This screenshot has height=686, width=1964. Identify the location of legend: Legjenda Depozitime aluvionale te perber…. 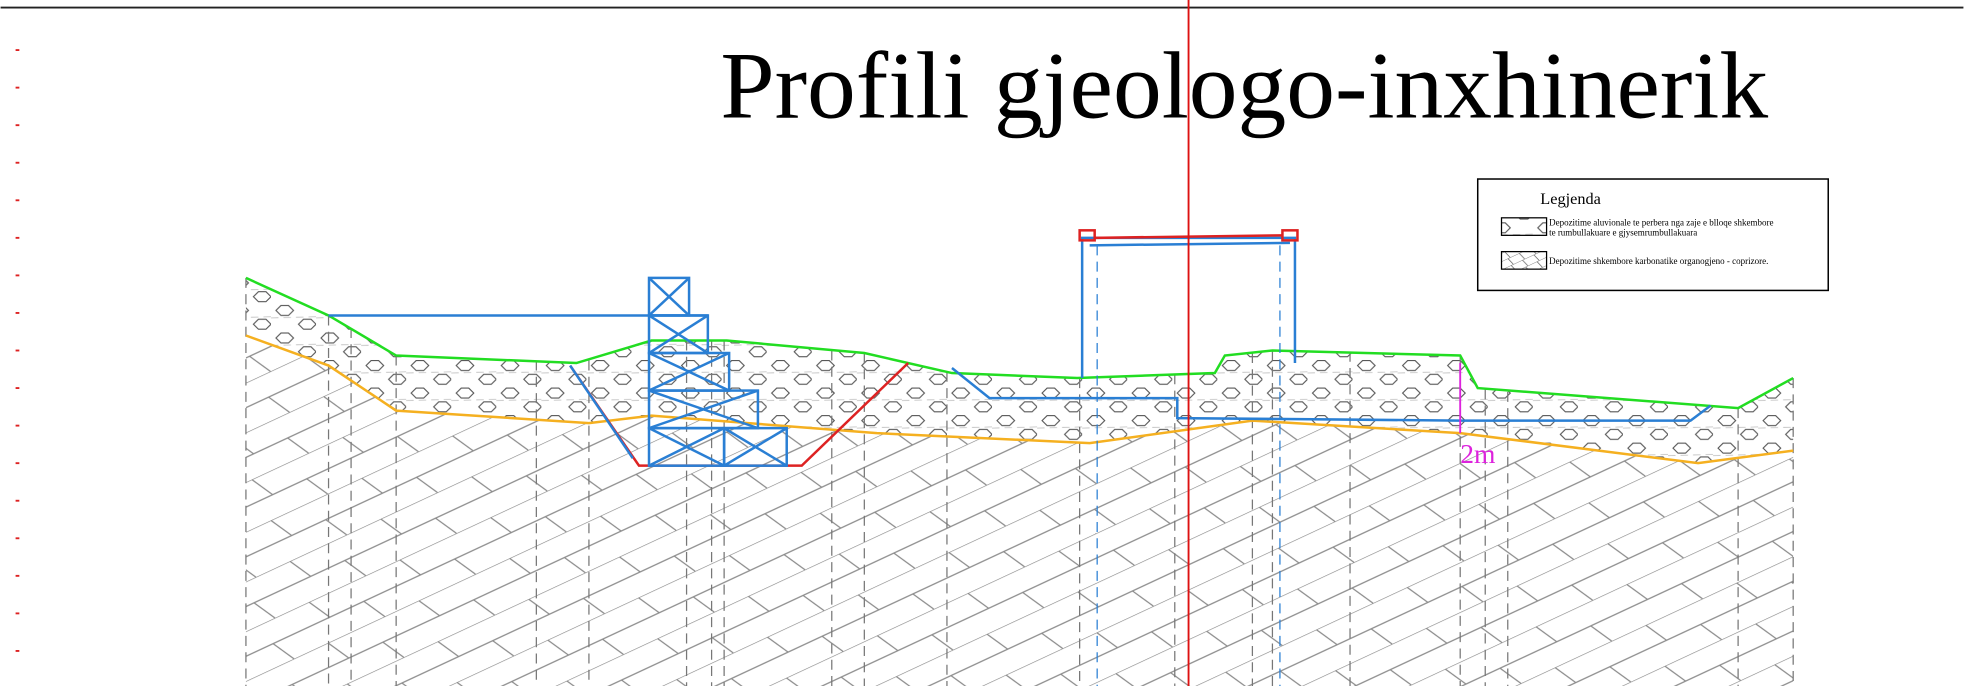
(1652, 235).